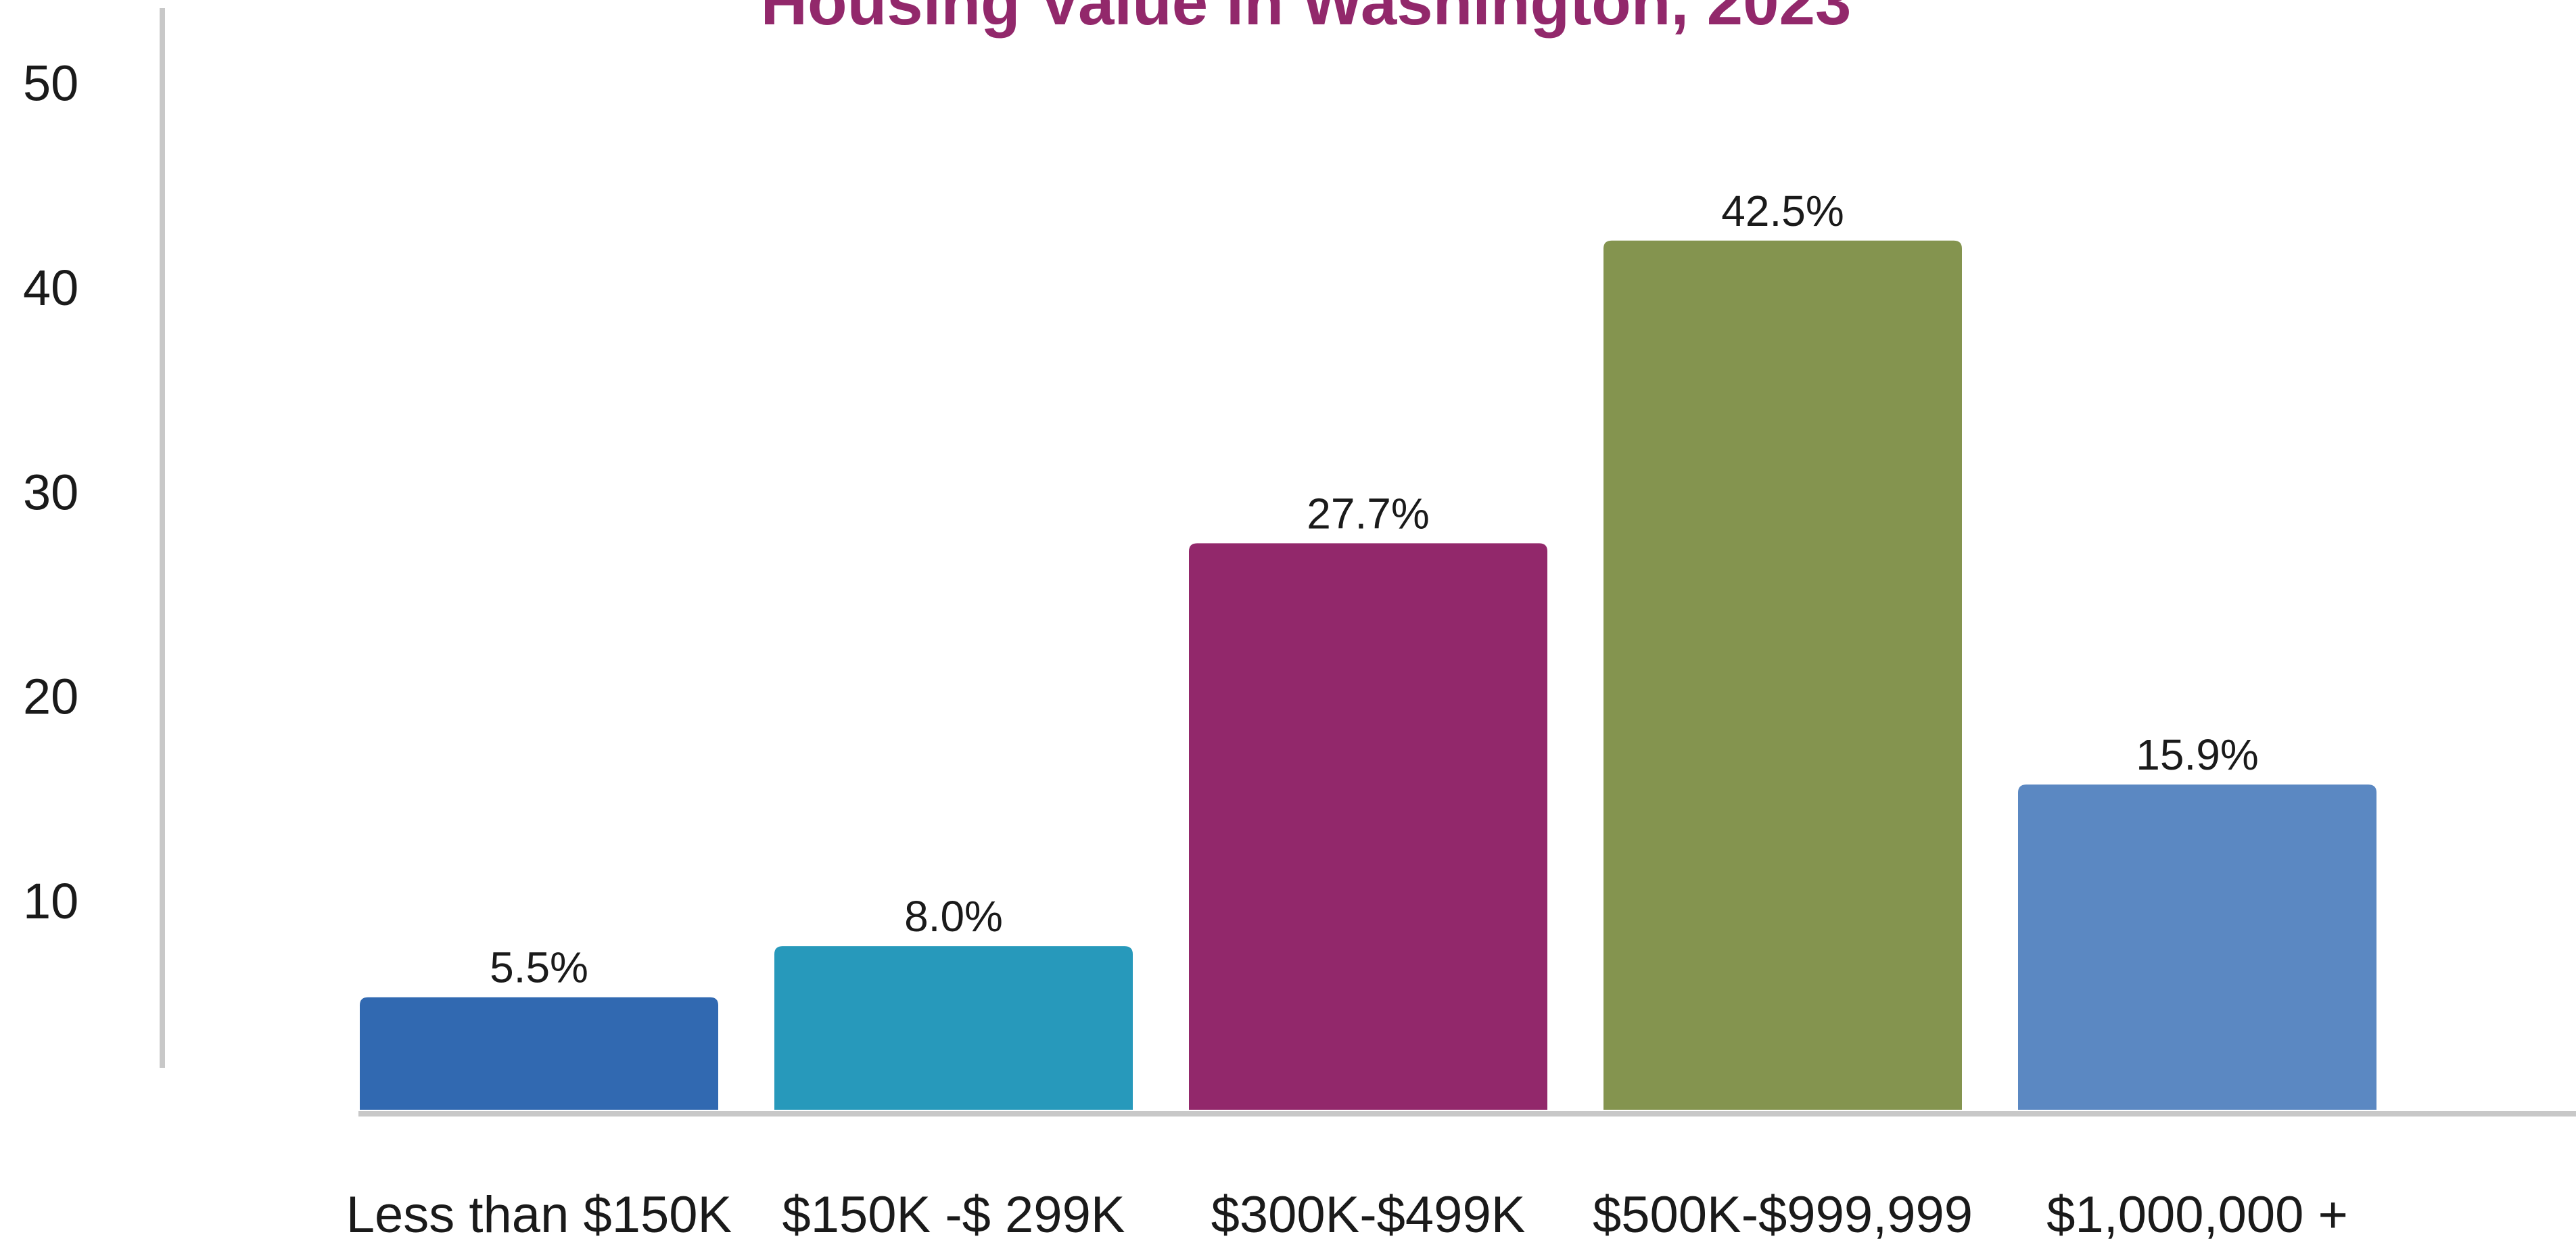 This screenshot has width=2576, height=1245. I want to click on chart-title: Housing Value in Washington, 2023, so click(1306, 20).